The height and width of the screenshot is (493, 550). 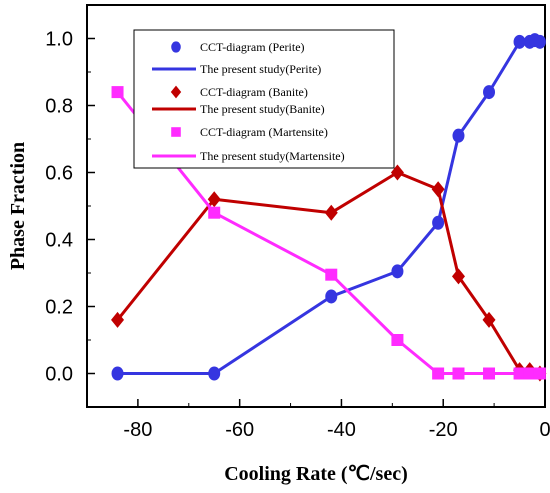 I want to click on legend-label: The present study(Martensite), so click(x=272, y=156).